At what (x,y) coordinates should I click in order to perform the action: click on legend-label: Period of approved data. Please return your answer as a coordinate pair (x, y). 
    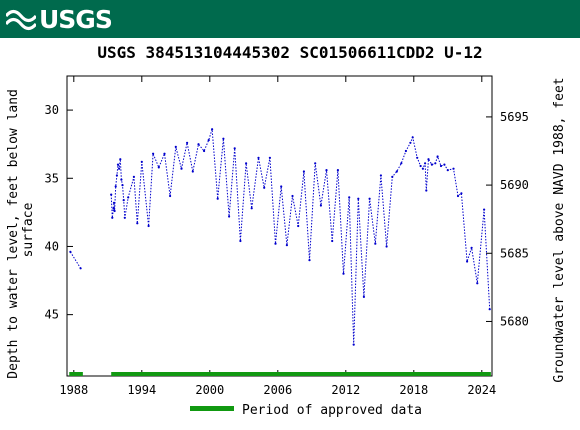
    Looking at the image, I should click on (332, 410).